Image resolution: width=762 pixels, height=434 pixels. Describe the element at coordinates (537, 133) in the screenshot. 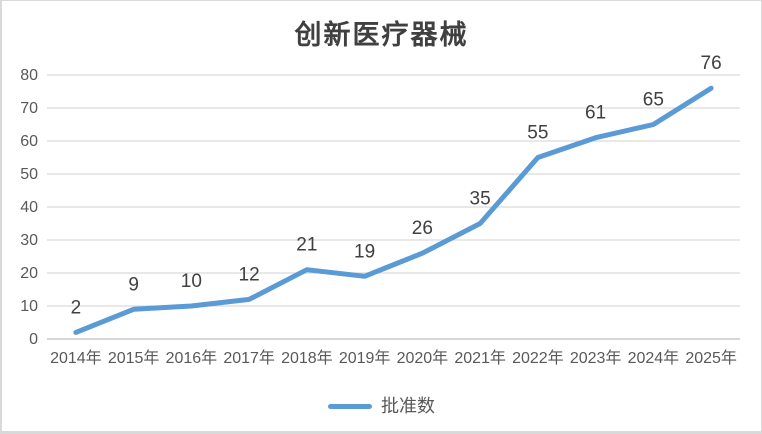

I see `data-point-label: 55` at that location.